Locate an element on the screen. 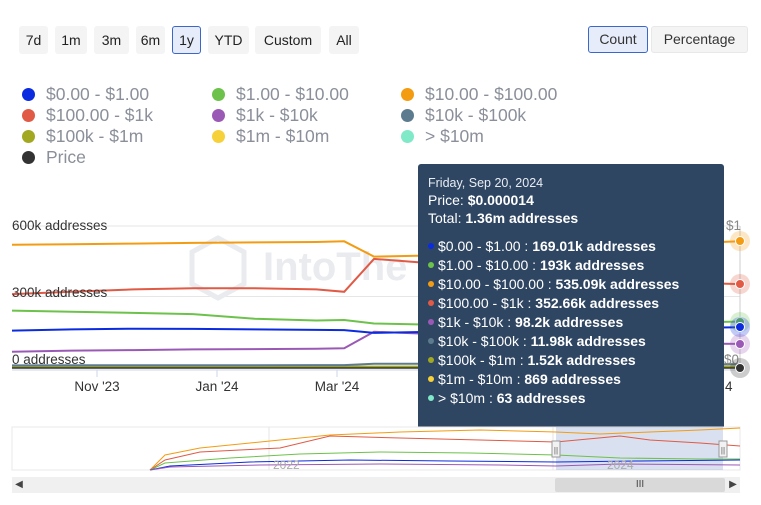 This screenshot has width=761, height=505. navigator-right-handle is located at coordinates (723, 449).